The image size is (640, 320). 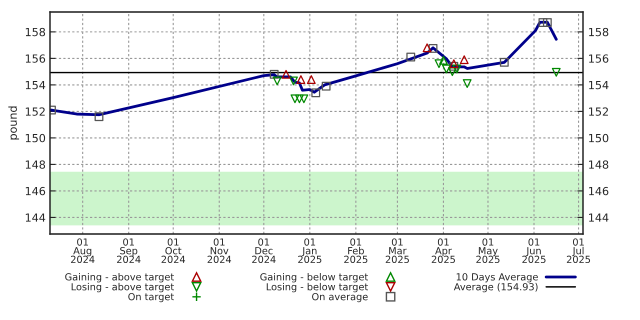 What do you see at coordinates (35, 111) in the screenshot?
I see `y-tick-label: 152` at bounding box center [35, 111].